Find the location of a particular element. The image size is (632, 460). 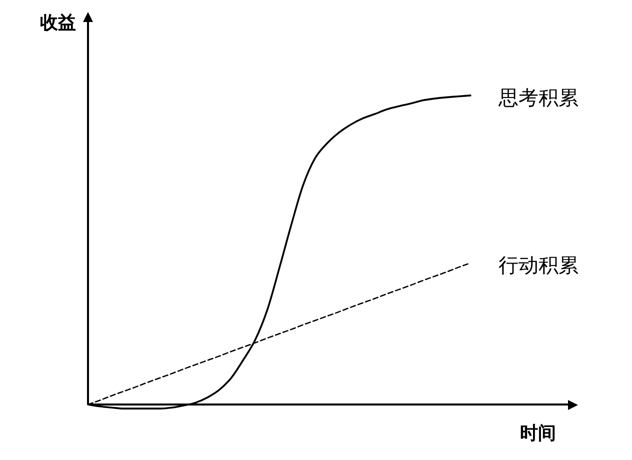

series-label: 行动积累 is located at coordinates (538, 265).